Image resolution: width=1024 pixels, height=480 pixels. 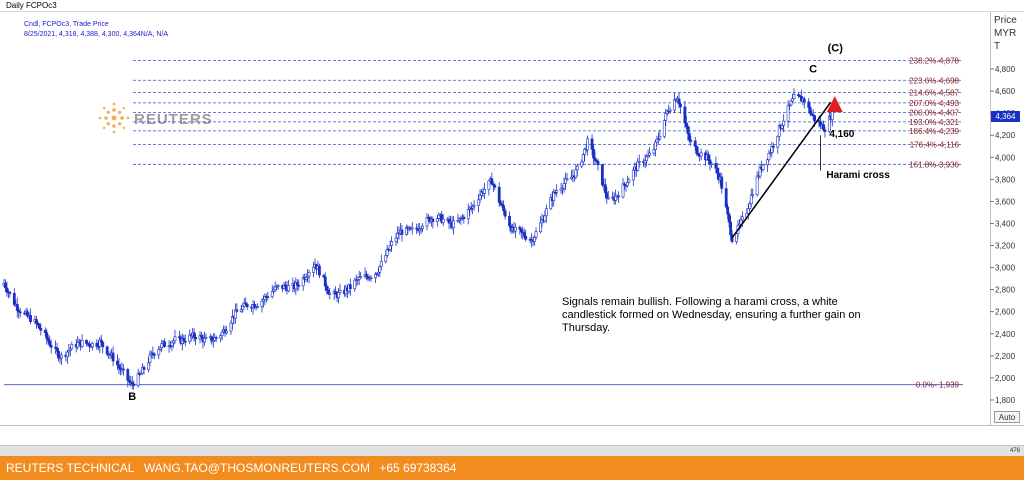 What do you see at coordinates (173, 119) in the screenshot?
I see `reuters-watermark: REUTERS` at bounding box center [173, 119].